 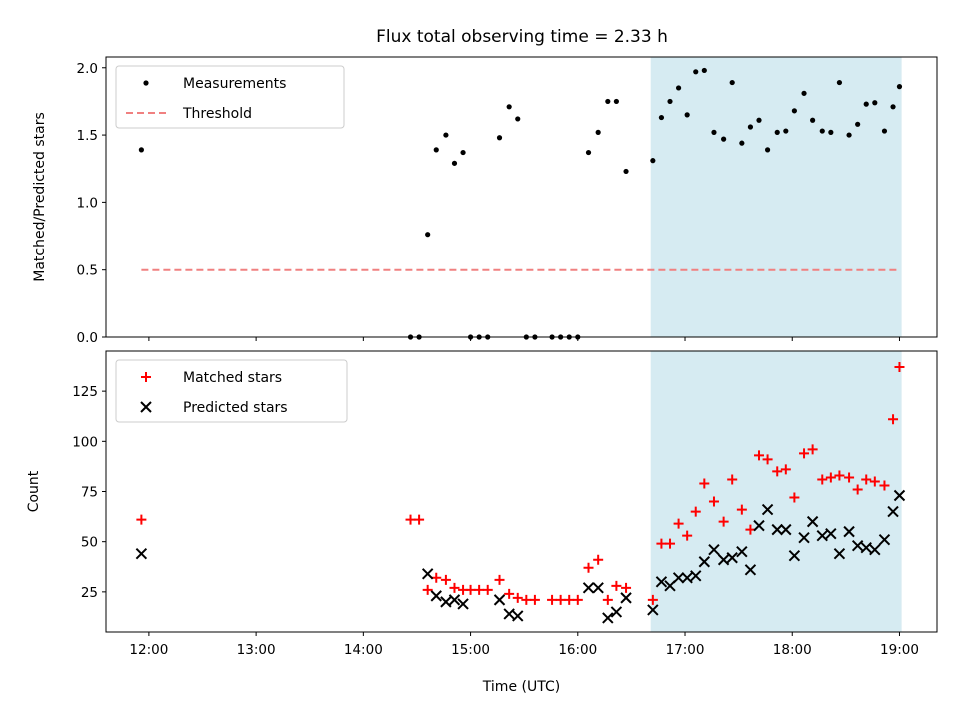 I want to click on legend-label: Measurements, so click(x=234, y=84).